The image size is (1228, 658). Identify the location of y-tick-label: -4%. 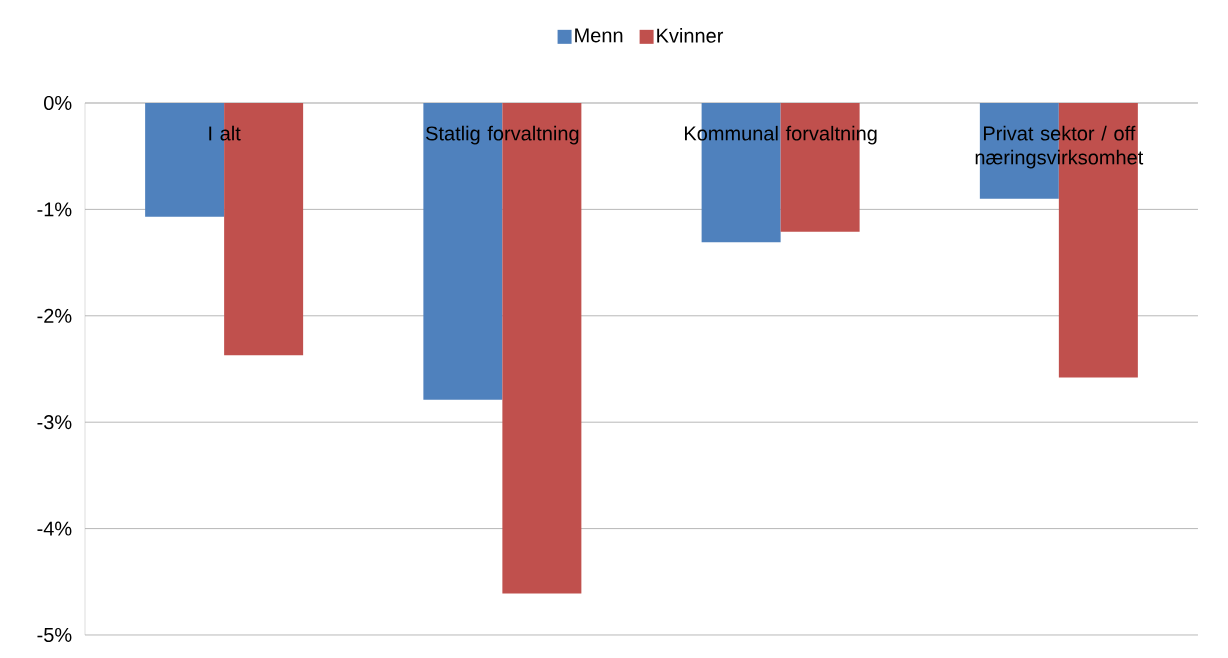
(54, 528).